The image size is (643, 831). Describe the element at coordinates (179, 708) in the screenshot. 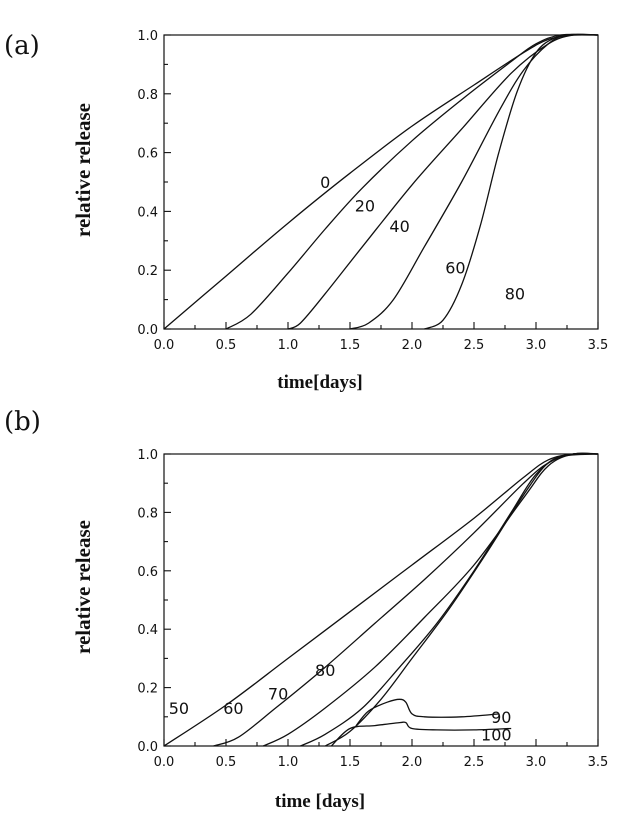

I see `panel-b-curve-label-50: 50` at that location.